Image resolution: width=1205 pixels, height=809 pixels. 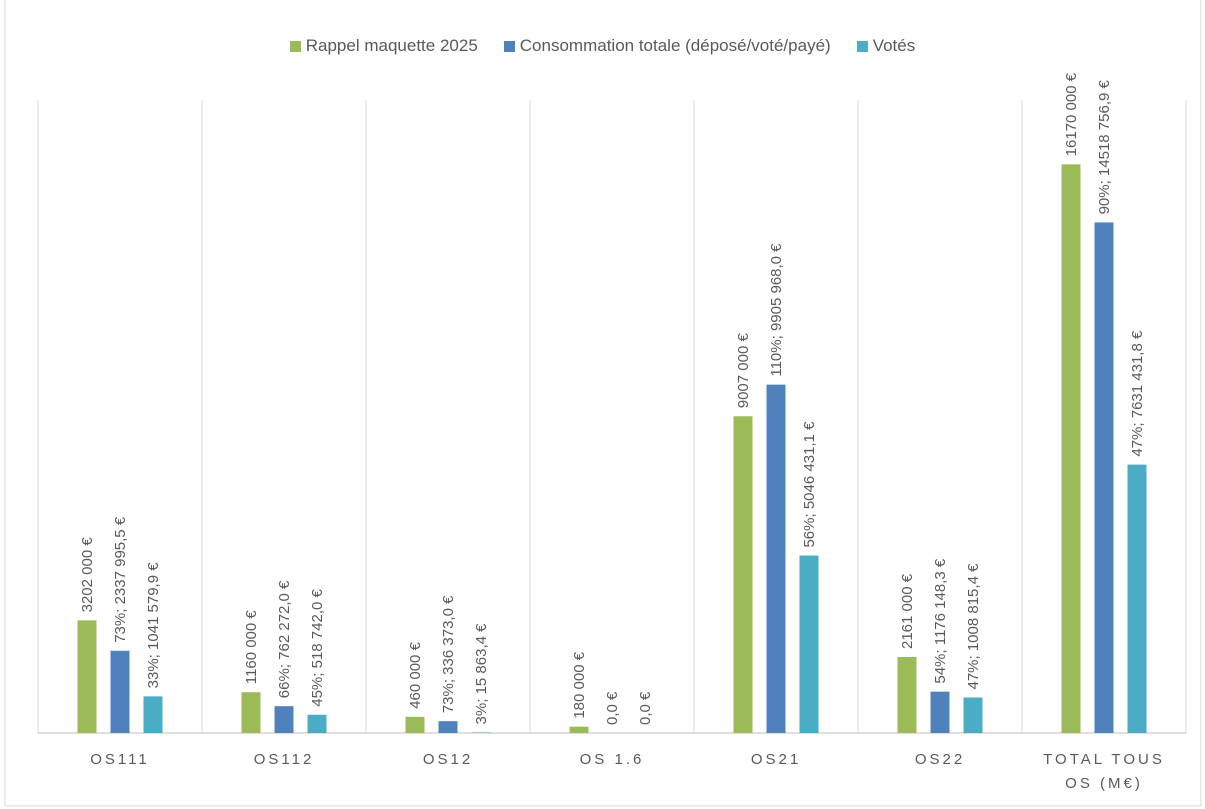 I want to click on x-tick-label: OS12, so click(x=448, y=759).